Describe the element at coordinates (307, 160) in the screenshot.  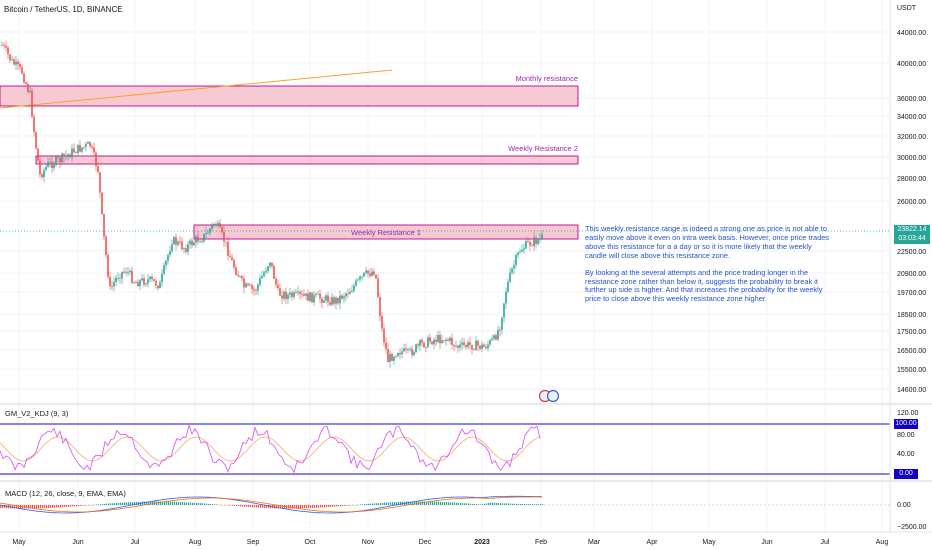
I see `weekly-resistance-2-zone` at that location.